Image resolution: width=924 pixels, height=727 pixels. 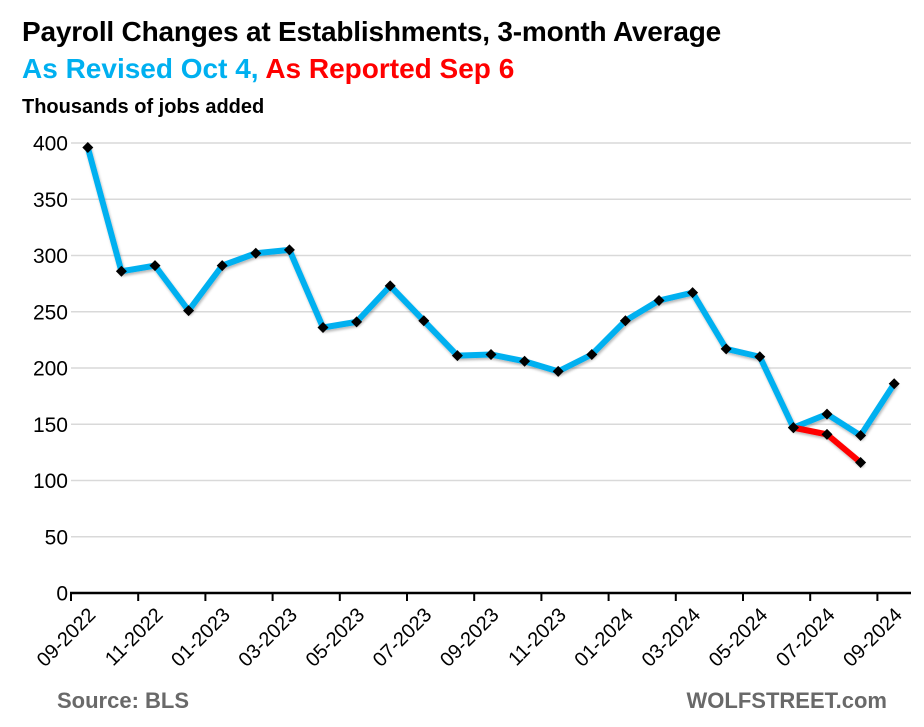 I want to click on x-axis-tick-label: 01-2023, so click(x=200, y=637).